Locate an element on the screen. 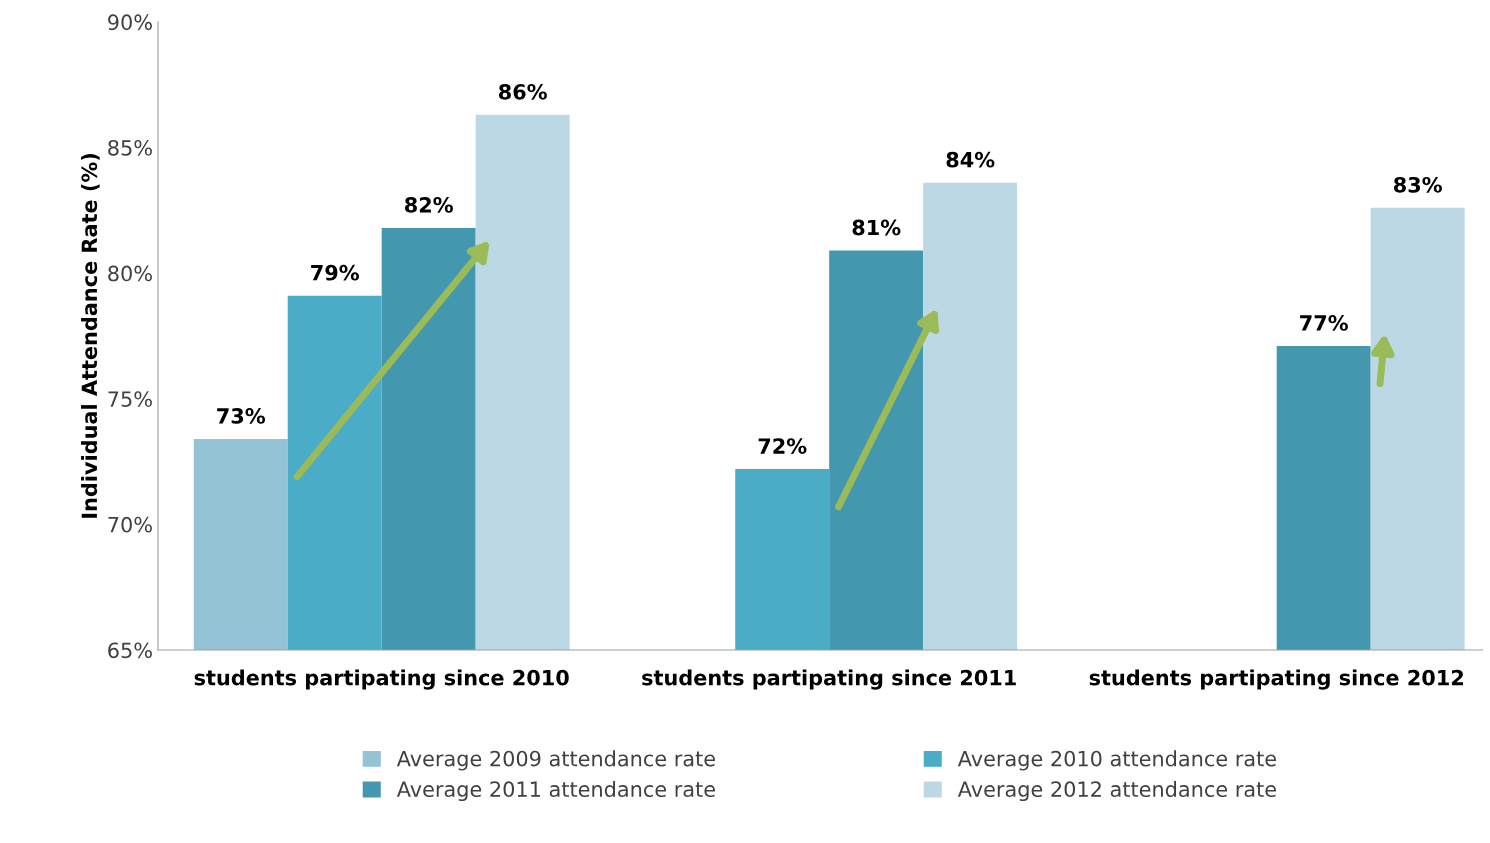  y-tick-label: 80% is located at coordinates (130, 273).